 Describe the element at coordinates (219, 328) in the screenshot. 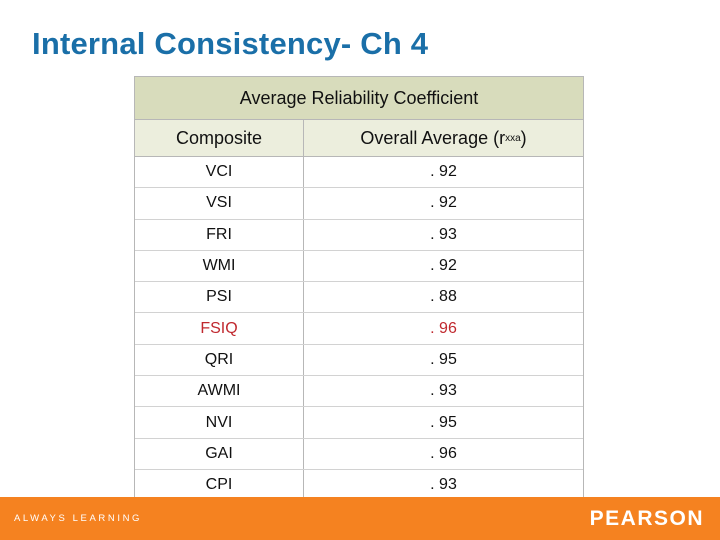

I see `composite-cell: FSIQ` at that location.